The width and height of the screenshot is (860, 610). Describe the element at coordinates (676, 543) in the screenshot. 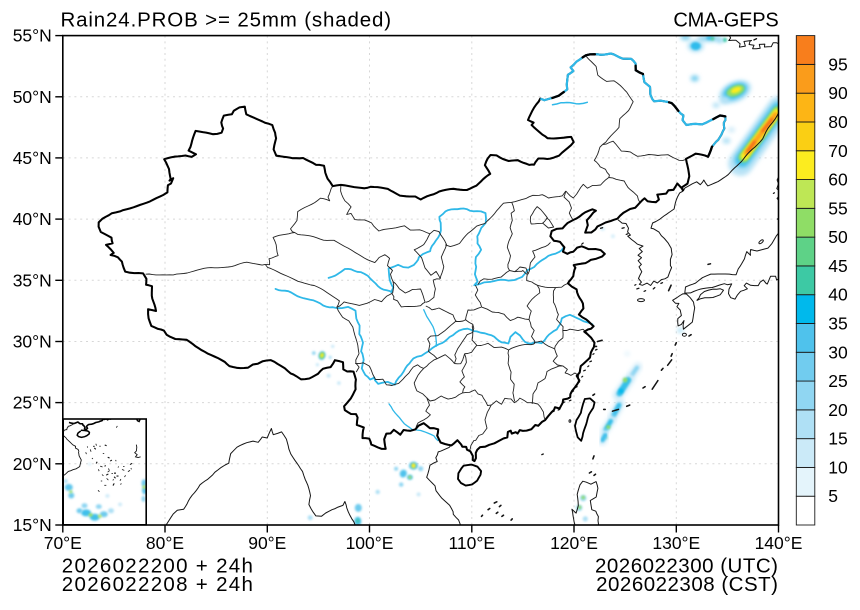

I see `svg-text: 130°E` at that location.